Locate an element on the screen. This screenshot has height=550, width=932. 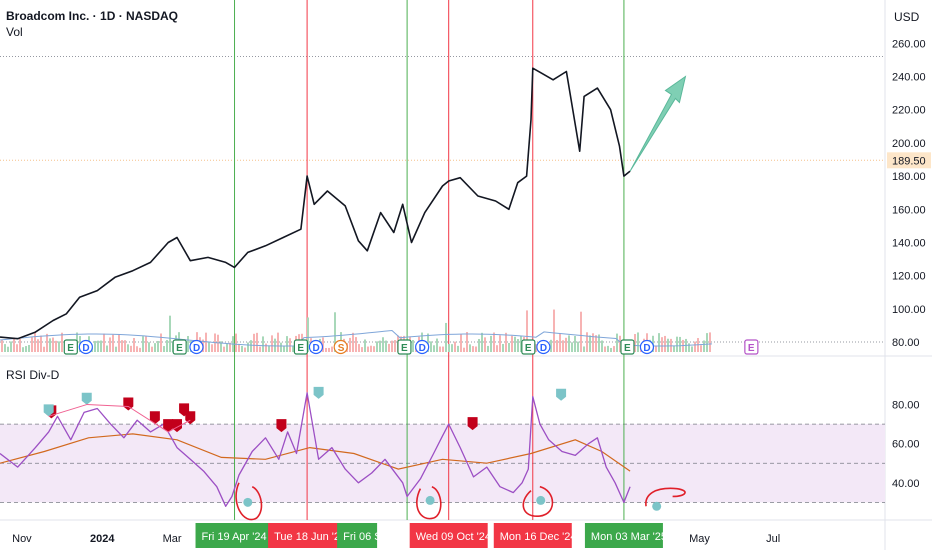
volume-ma-line is located at coordinates (356, 338).